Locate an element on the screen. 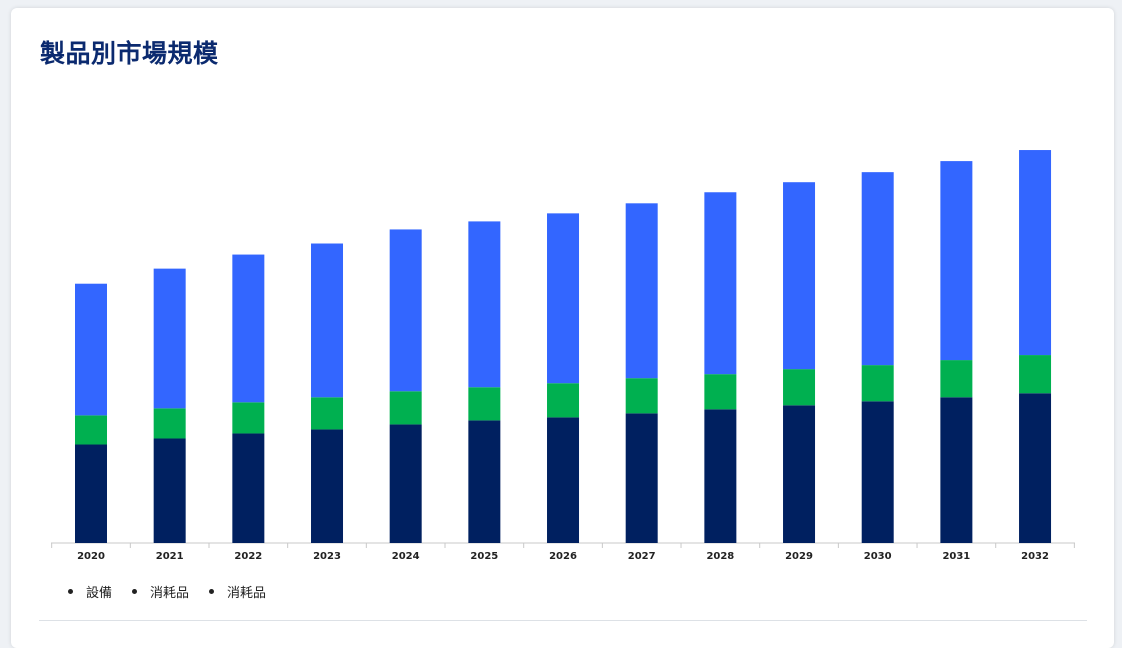 The height and width of the screenshot is (648, 1122). x-tick-label: 2024 is located at coordinates (406, 556).